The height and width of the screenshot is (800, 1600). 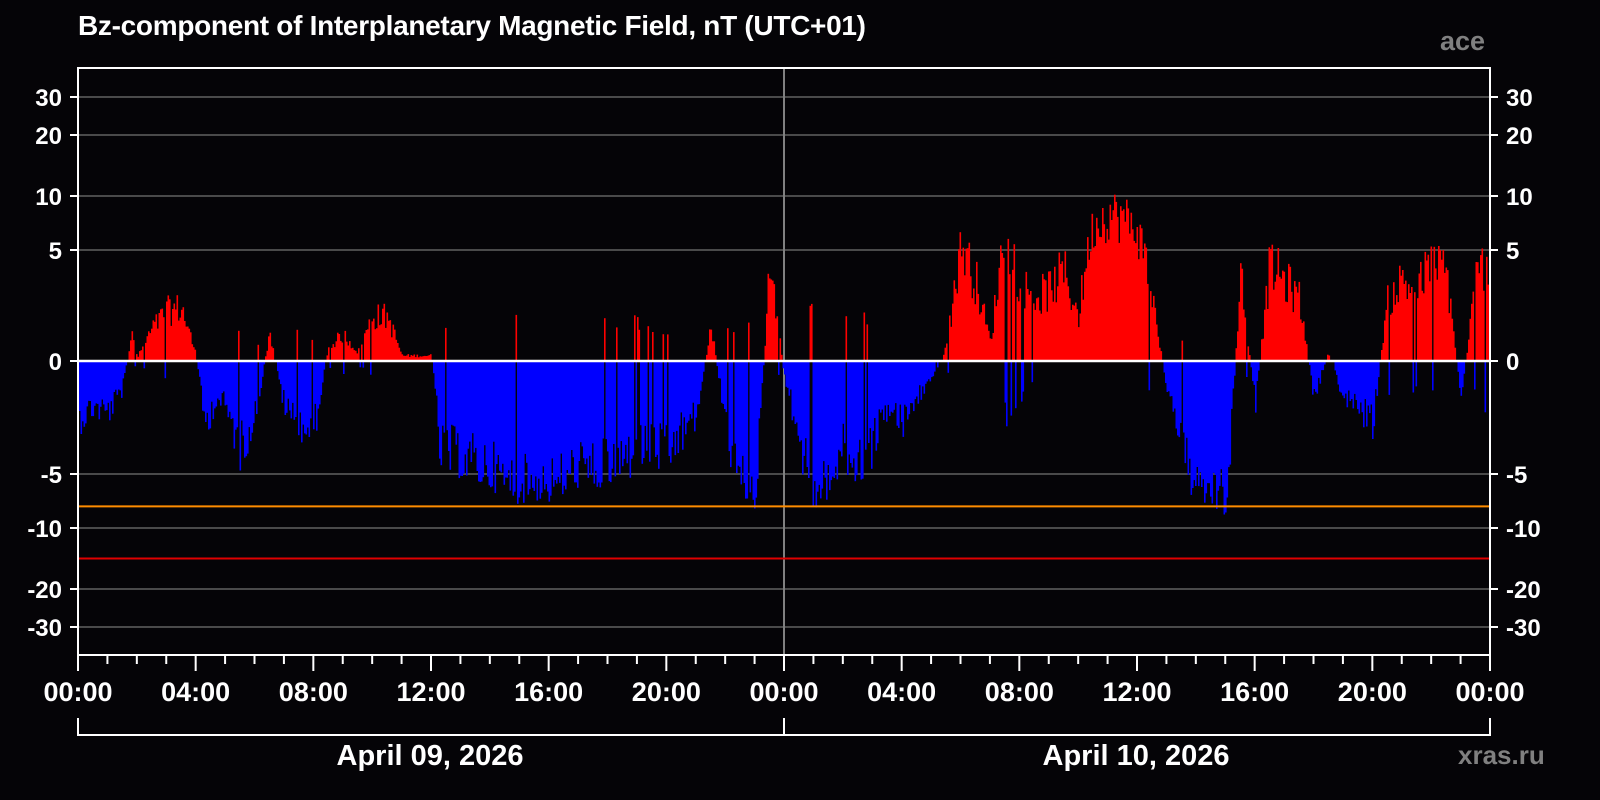 I want to click on date-brackets: April 09, 2026 April 10, 2026, so click(x=784, y=745).